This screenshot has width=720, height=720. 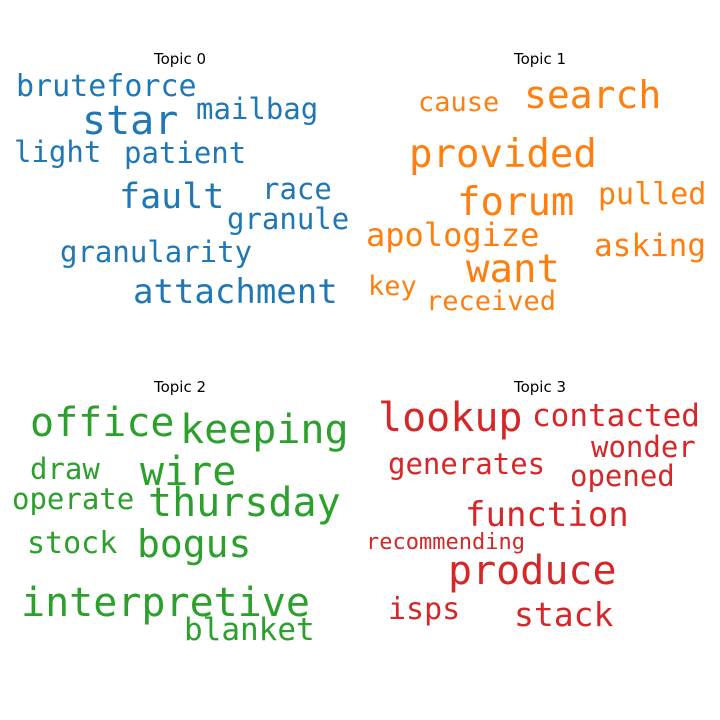 I want to click on word-want: want, so click(x=513, y=269).